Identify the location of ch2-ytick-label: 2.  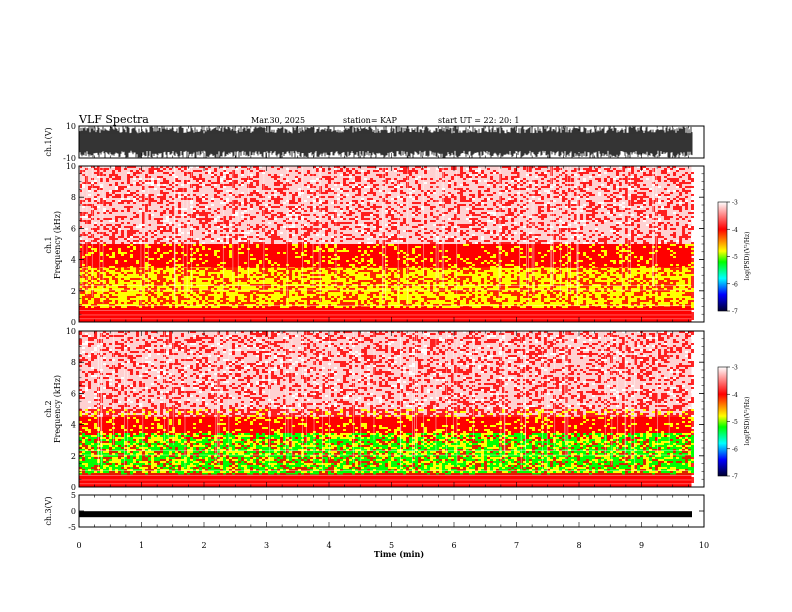
(73, 456).